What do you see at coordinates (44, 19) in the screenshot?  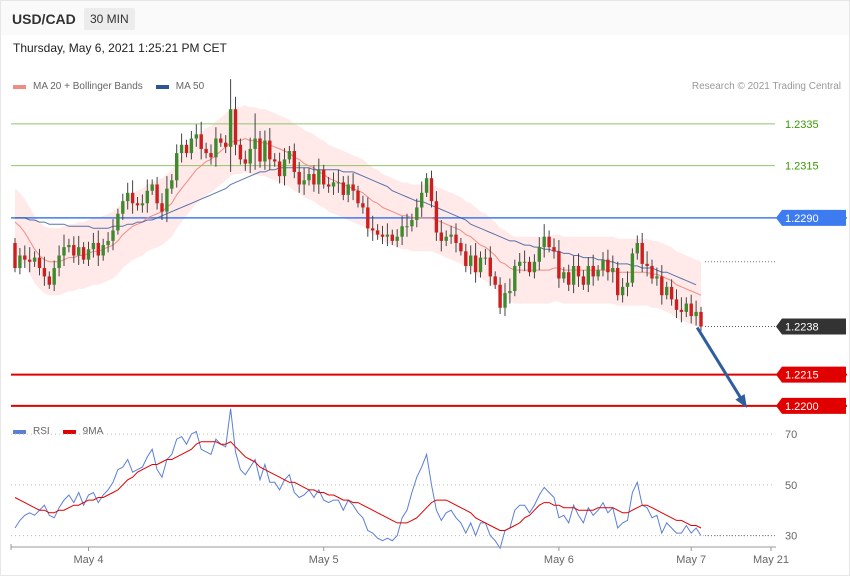 I see `symbol-title: USD/CAD` at bounding box center [44, 19].